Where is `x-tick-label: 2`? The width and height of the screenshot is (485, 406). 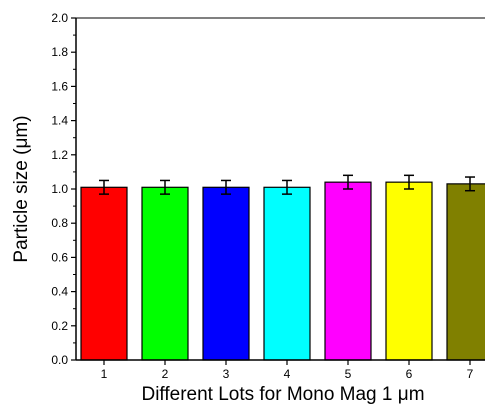 x-tick-label: 2 is located at coordinates (165, 374).